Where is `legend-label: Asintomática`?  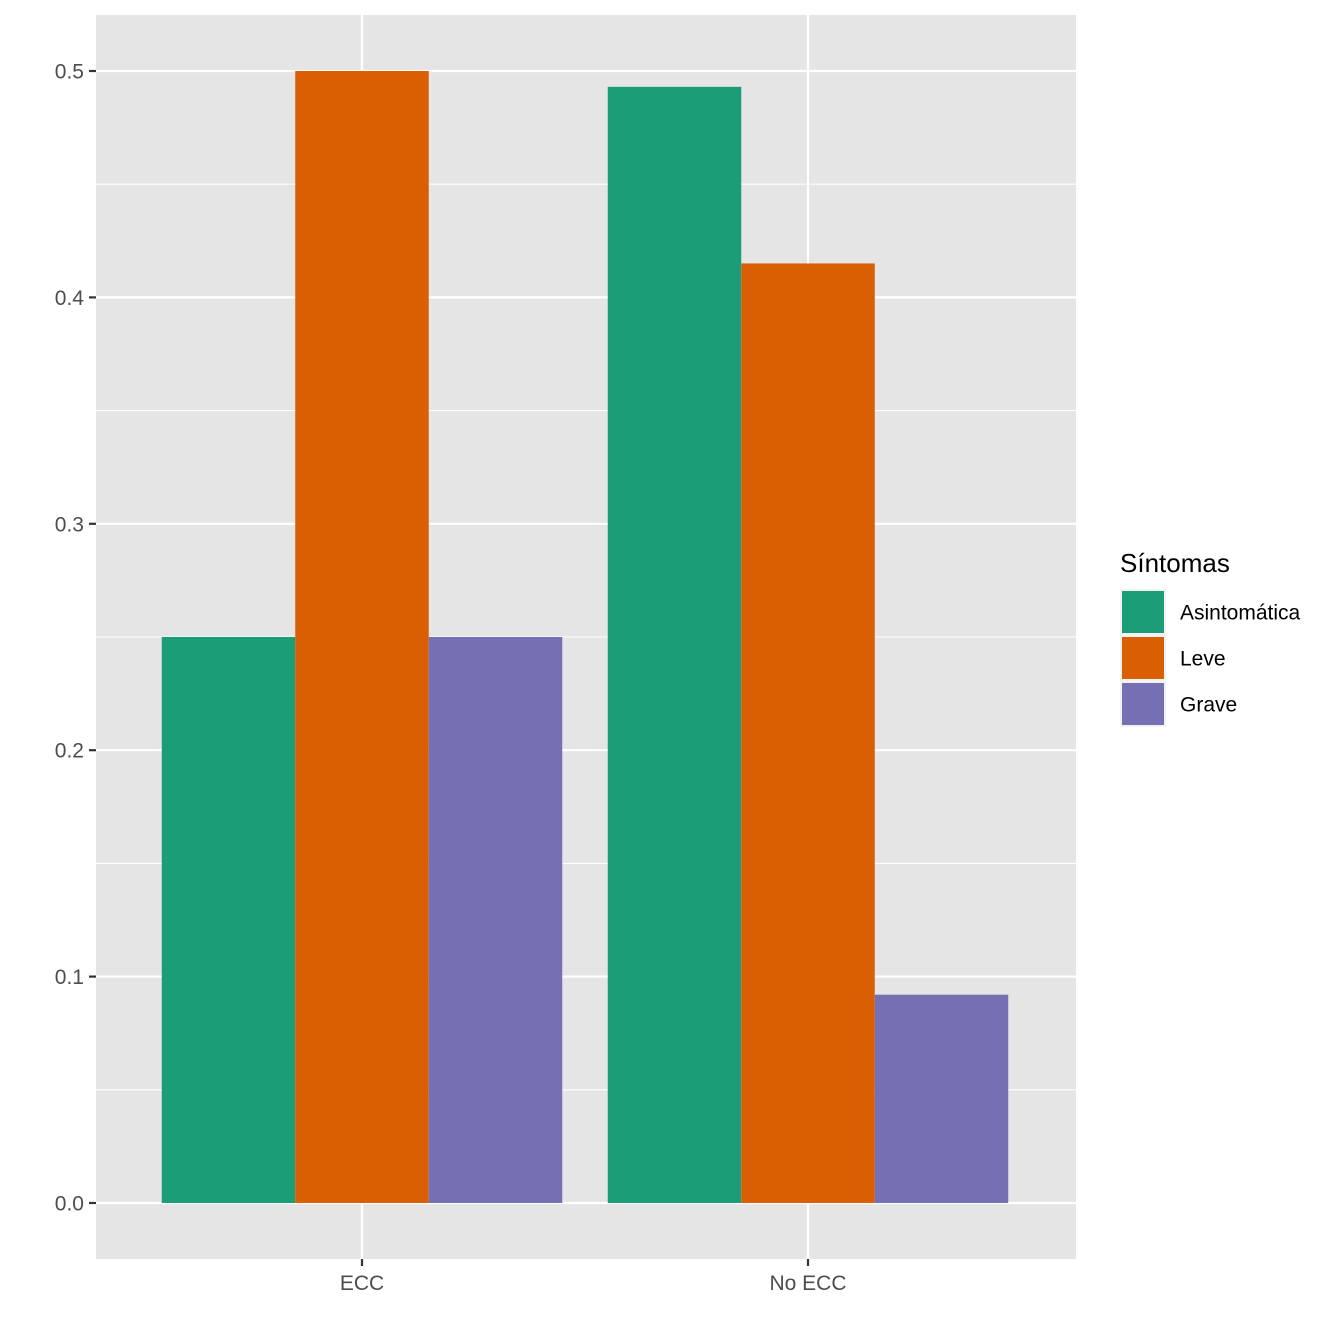
legend-label: Asintomática is located at coordinates (1240, 613).